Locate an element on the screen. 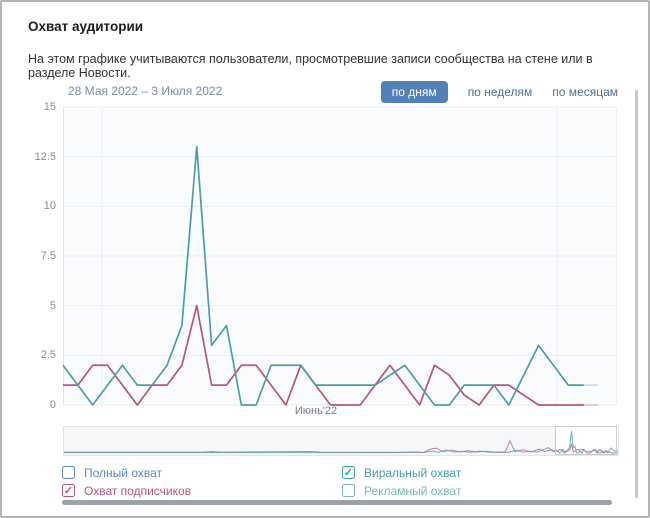  legend-item-subscribers-reach: ✓ Охват подписчиков is located at coordinates (126, 490).